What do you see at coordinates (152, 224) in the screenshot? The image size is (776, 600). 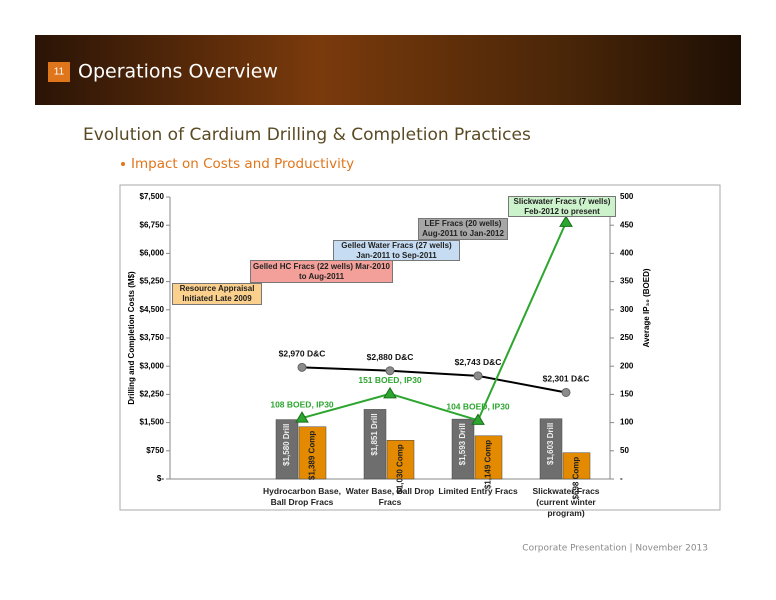 I see `y-tick-label: $6,750` at bounding box center [152, 224].